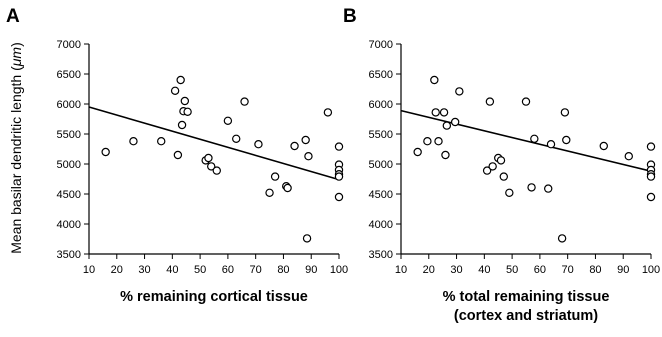 Image resolution: width=662 pixels, height=337 pixels. Describe the element at coordinates (214, 297) in the screenshot. I see `x-axis-title: % remaining cortical tissue` at that location.